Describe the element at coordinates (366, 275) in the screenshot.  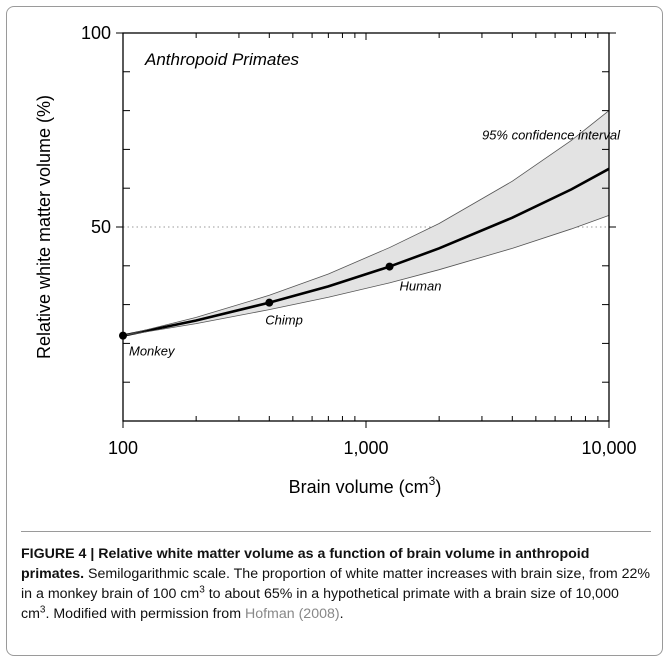
I see `ci-line` at that location.